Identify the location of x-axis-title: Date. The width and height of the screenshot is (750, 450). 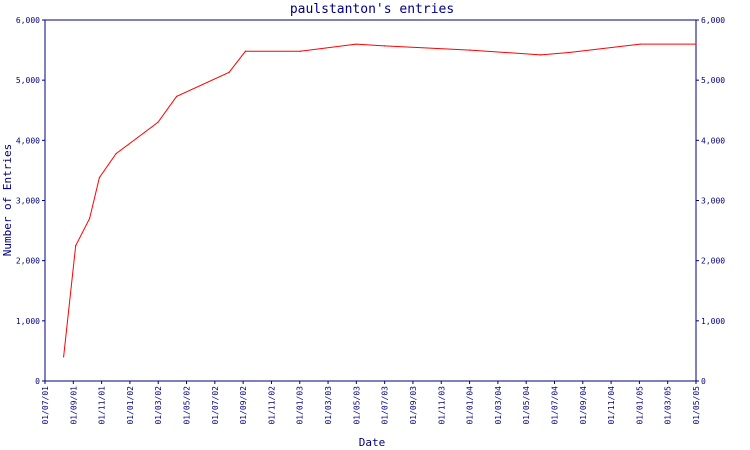
(372, 442).